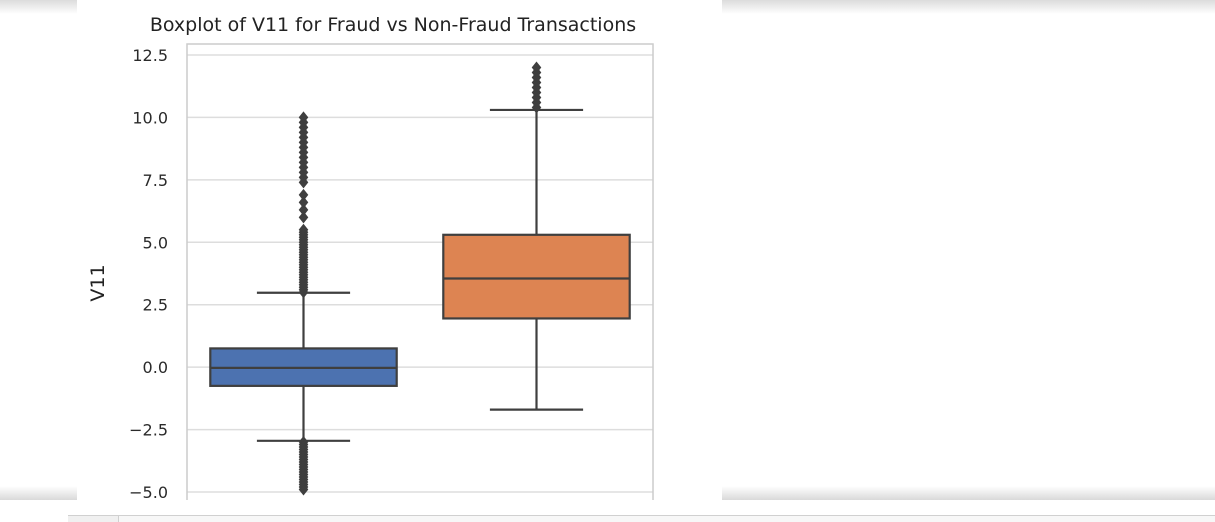 The image size is (1215, 522). What do you see at coordinates (148, 491) in the screenshot?
I see `y-tick-label: −5.0` at bounding box center [148, 491].